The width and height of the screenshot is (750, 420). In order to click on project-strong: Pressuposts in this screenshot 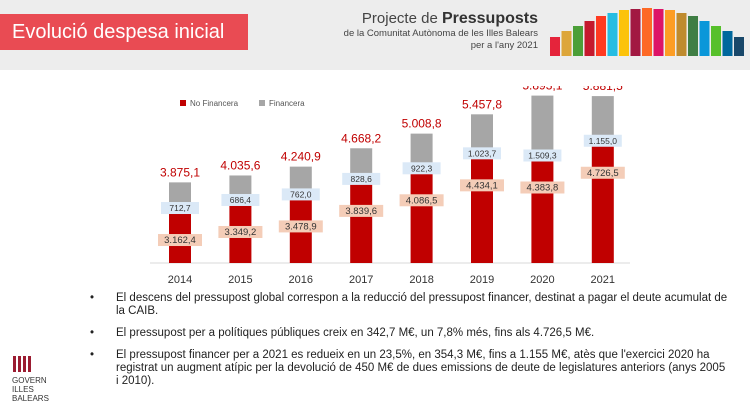, I will do `click(489, 18)`.